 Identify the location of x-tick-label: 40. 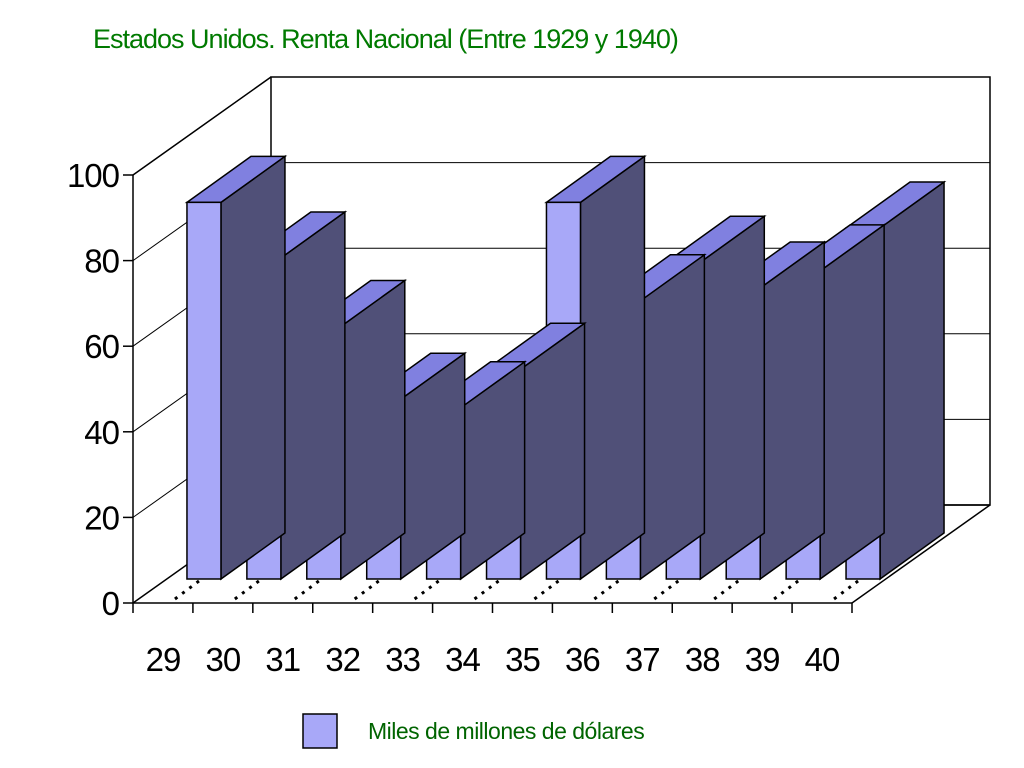
(822, 659).